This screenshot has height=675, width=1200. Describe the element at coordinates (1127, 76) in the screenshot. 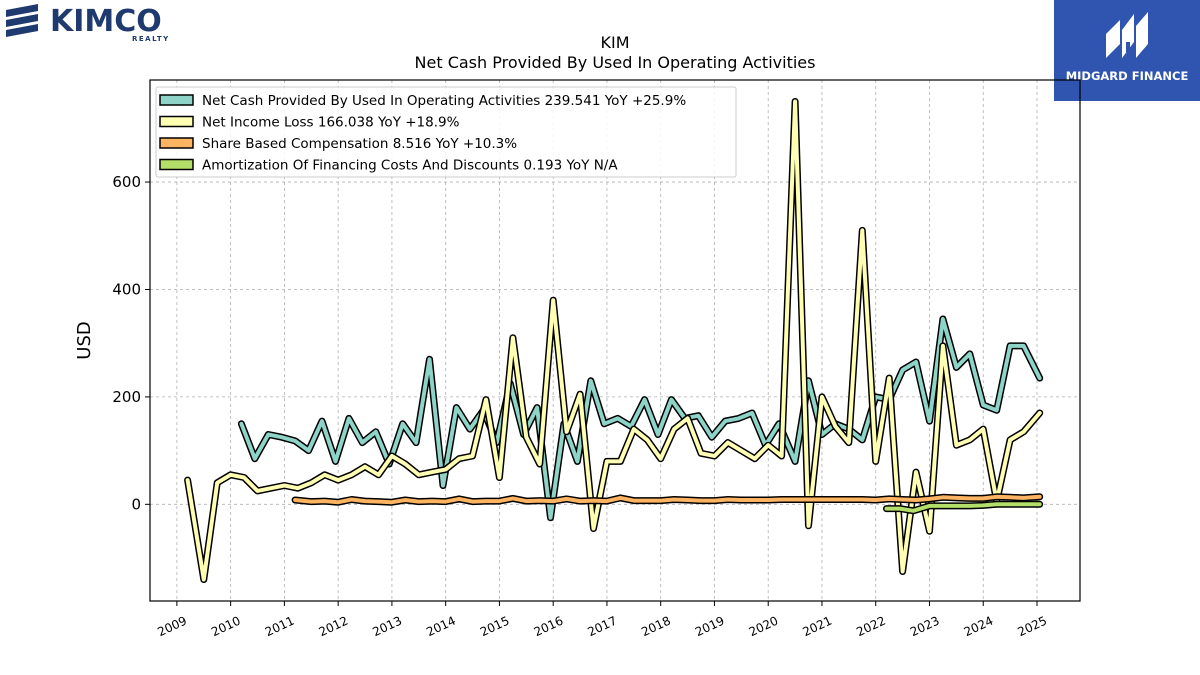

I see `midgard-logo-text: MIDGARD FINANCE` at that location.